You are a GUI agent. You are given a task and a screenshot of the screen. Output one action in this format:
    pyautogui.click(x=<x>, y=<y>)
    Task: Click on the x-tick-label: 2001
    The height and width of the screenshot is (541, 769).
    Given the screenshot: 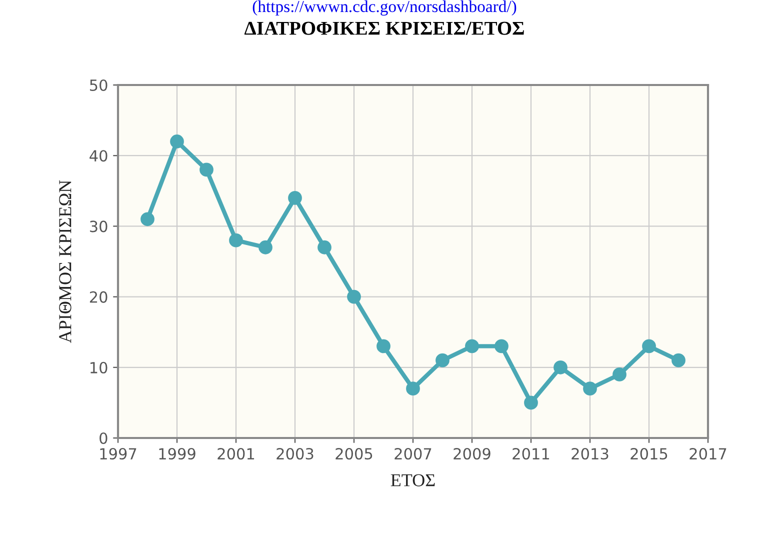 What is the action you would take?
    pyautogui.click(x=236, y=454)
    